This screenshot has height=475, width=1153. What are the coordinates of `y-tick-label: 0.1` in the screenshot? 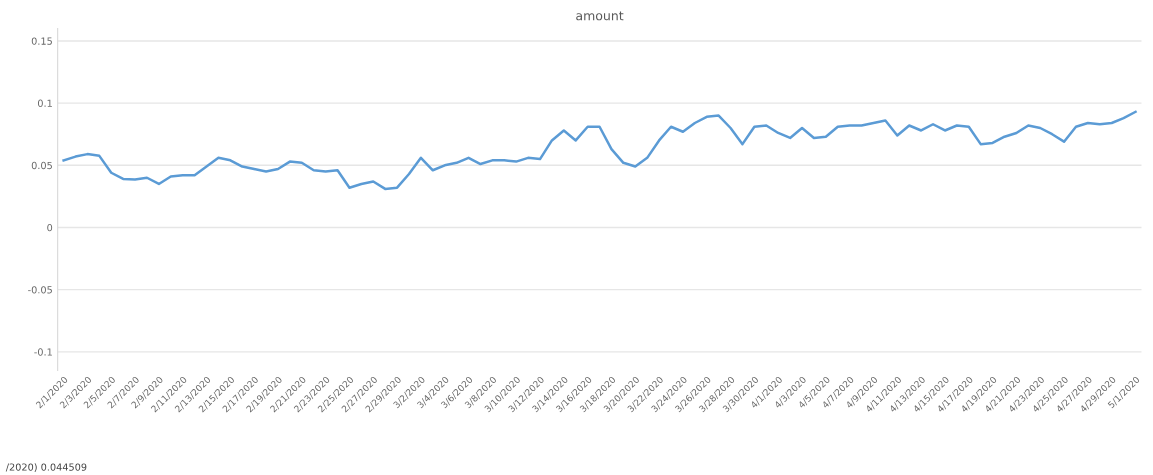 It's located at (44, 103).